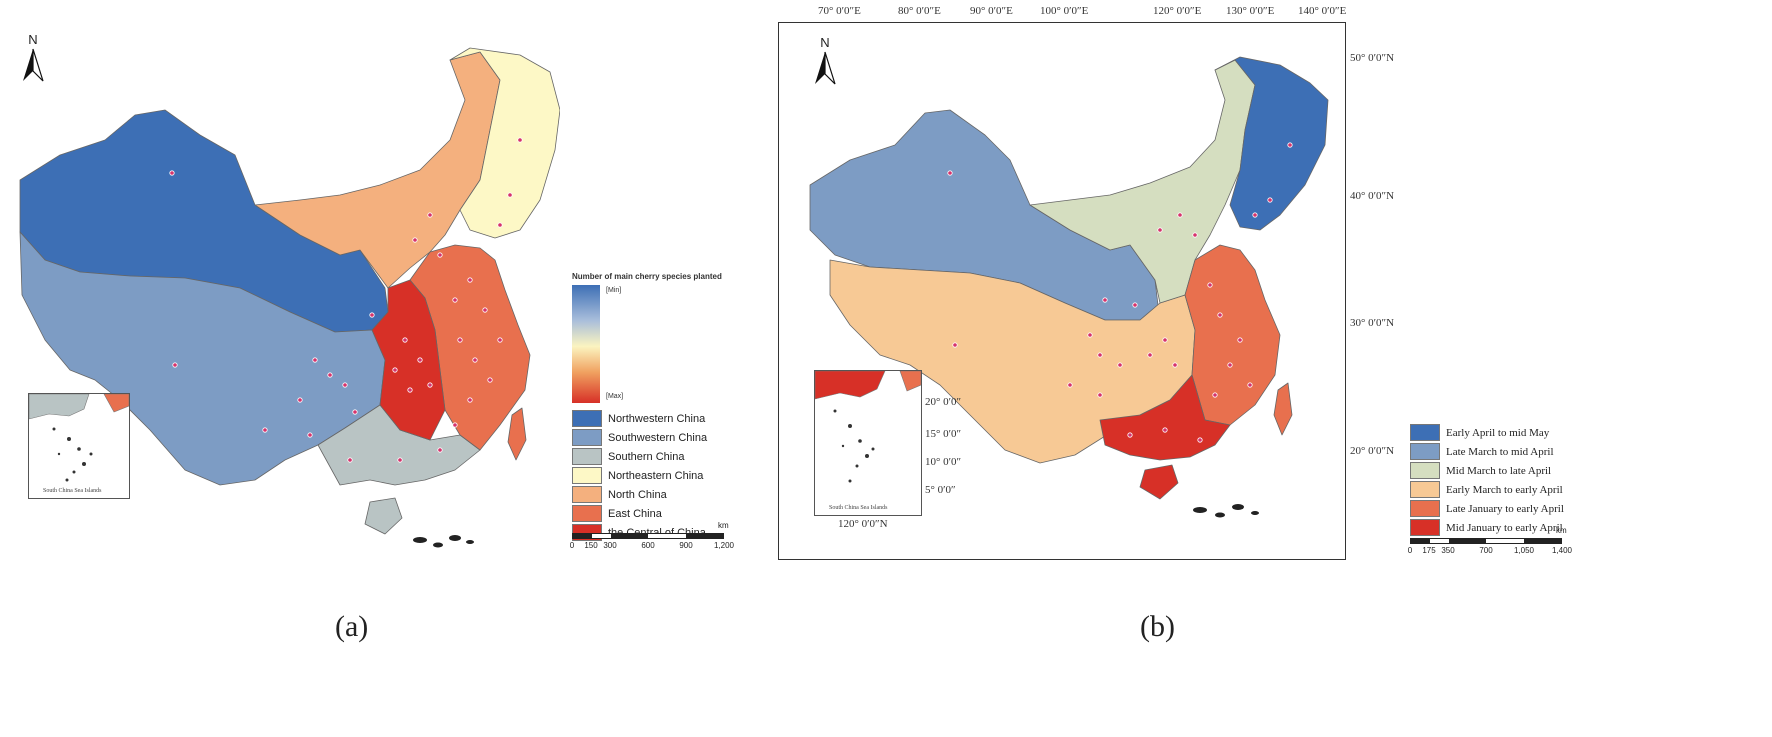 This screenshot has height=737, width=1772. What do you see at coordinates (637, 494) in the screenshot?
I see `a-legend-label: North China` at bounding box center [637, 494].